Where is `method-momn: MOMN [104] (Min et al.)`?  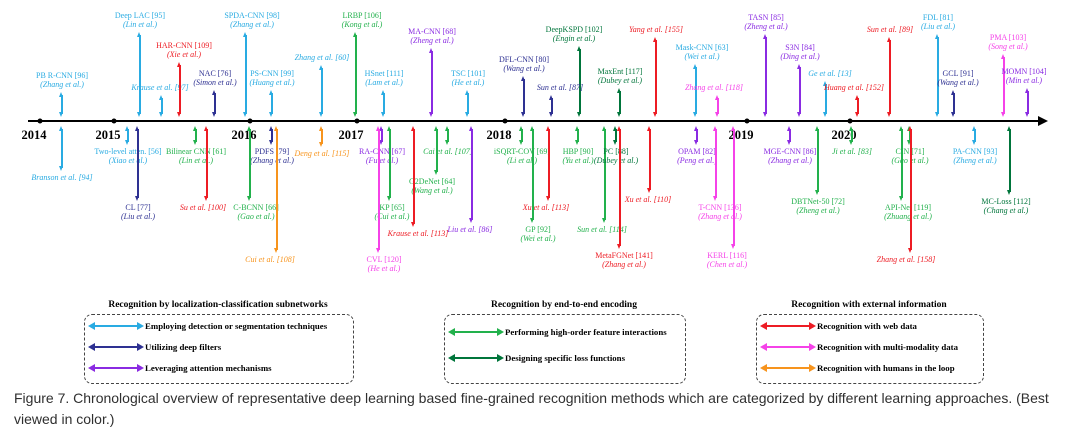
method-momn: MOMN [104] (Min et al.) is located at coordinates (1023, 76).